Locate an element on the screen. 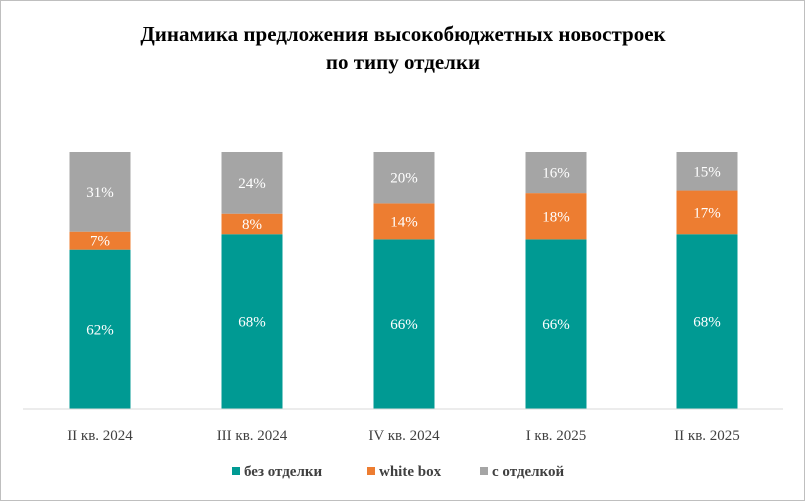 The image size is (805, 502). bar-data-label: 18% is located at coordinates (556, 217).